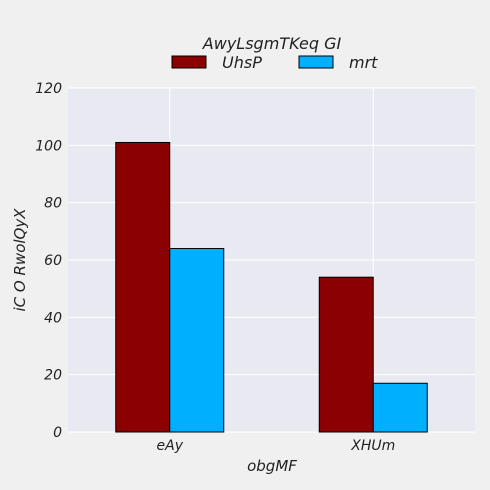 The width and height of the screenshot is (490, 490). I want to click on x-tick-labels: eAy XHUm, so click(276, 446).